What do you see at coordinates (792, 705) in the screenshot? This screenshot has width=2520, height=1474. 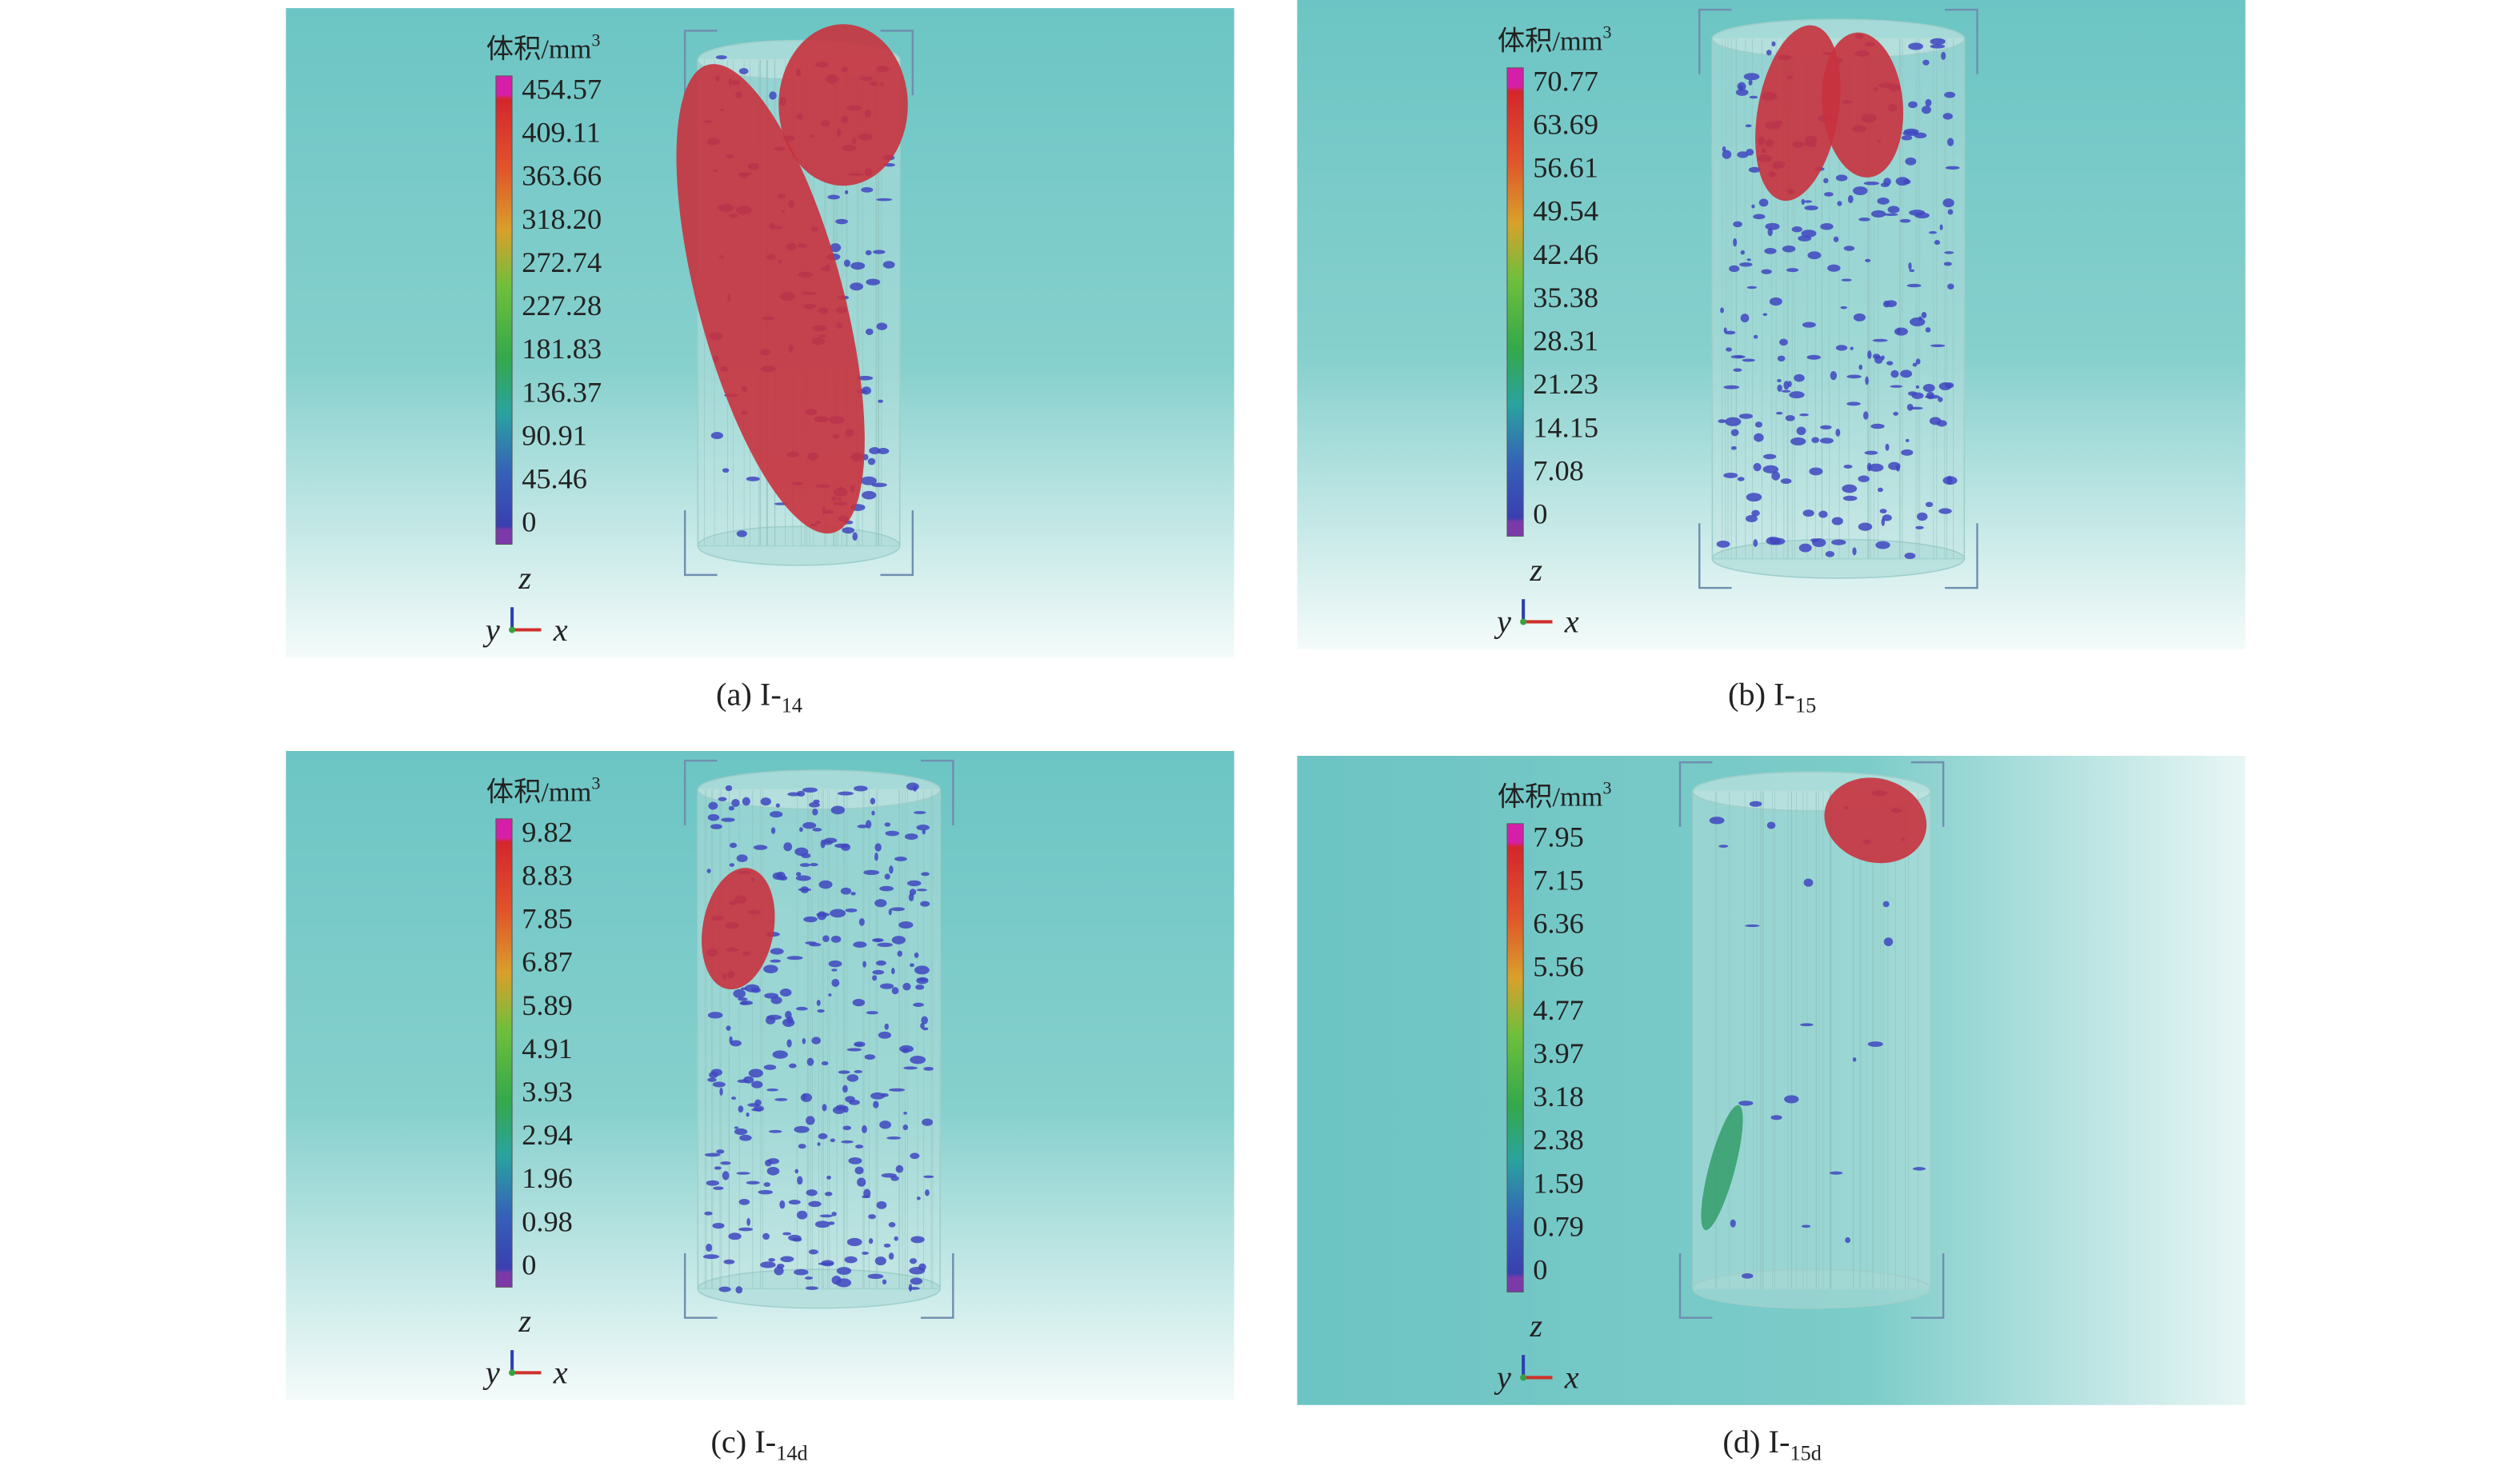 I see `caption-subscript: 14` at bounding box center [792, 705].